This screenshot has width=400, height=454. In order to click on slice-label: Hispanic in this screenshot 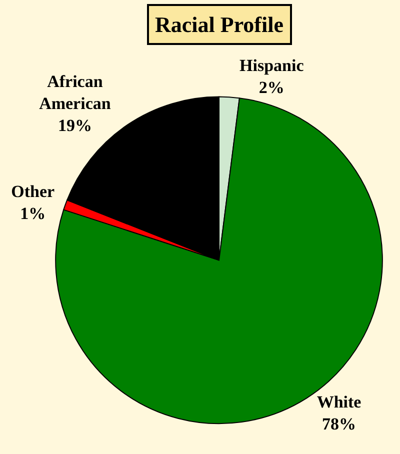, I will do `click(272, 66)`.